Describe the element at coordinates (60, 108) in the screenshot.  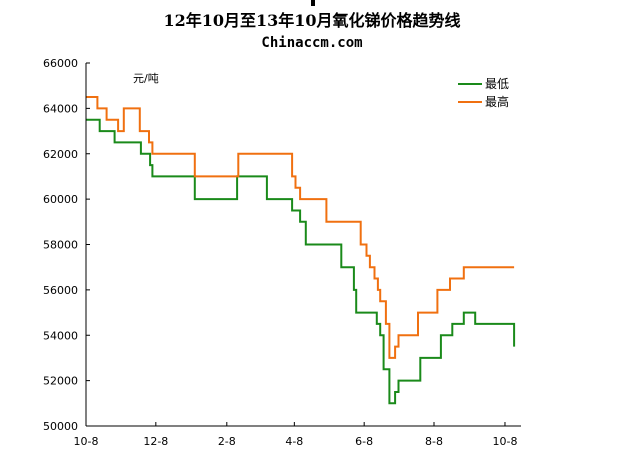
I see `y-tick-label: 64000` at that location.